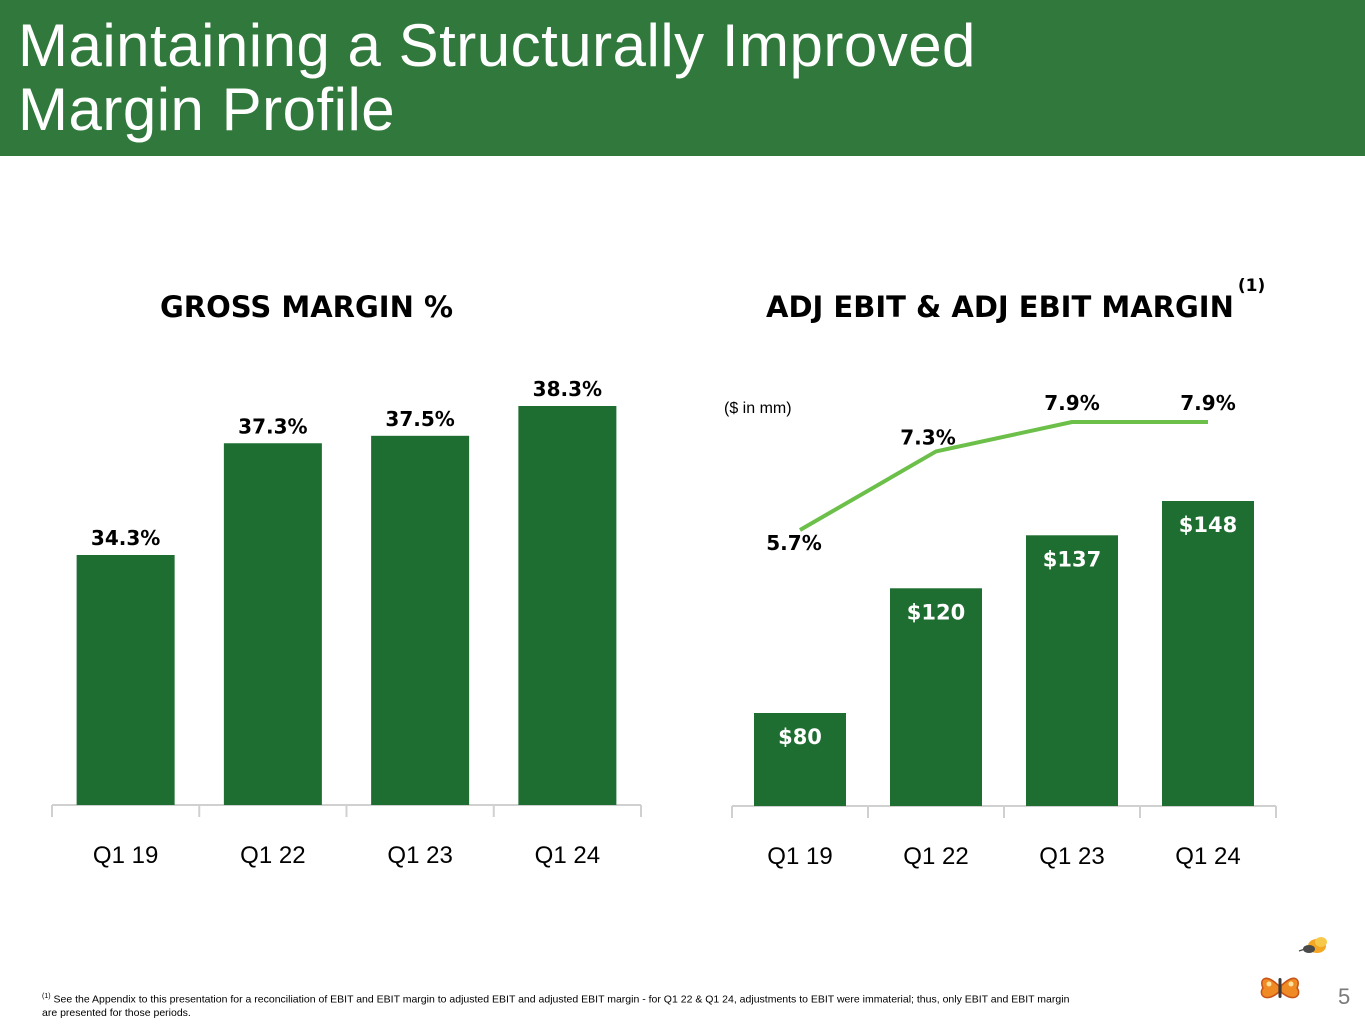  What do you see at coordinates (419, 419) in the screenshot?
I see `gross-margin-data-label: 37.5%` at bounding box center [419, 419].